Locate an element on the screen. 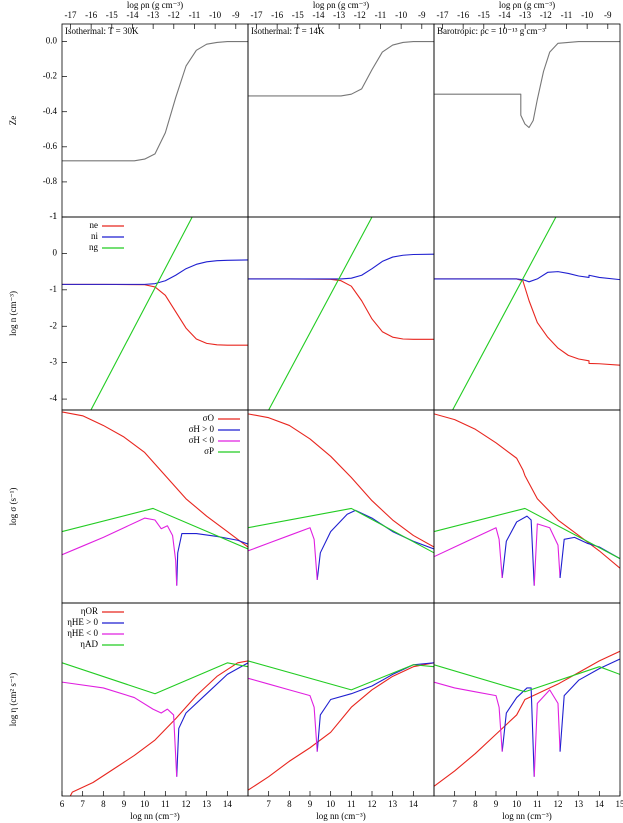 The width and height of the screenshot is (623, 823). top-axis-label: log ρn (g cm⁻³) is located at coordinates (341, 5).